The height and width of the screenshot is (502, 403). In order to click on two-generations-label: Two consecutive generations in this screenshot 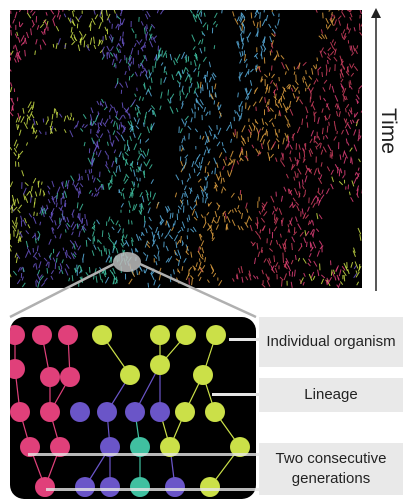, I will do `click(331, 469)`.